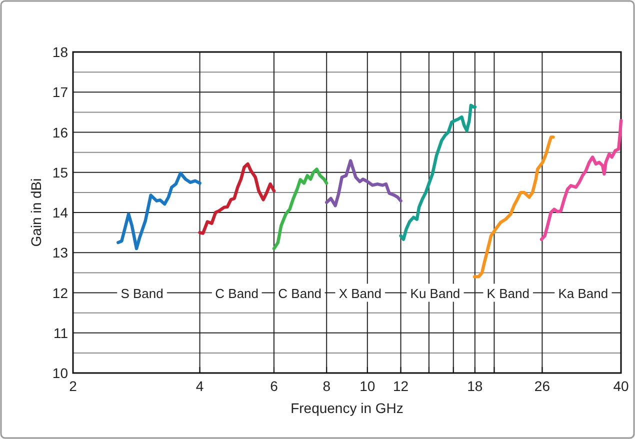 The image size is (635, 439). What do you see at coordinates (435, 293) in the screenshot?
I see `annotation: Ku Band` at bounding box center [435, 293].